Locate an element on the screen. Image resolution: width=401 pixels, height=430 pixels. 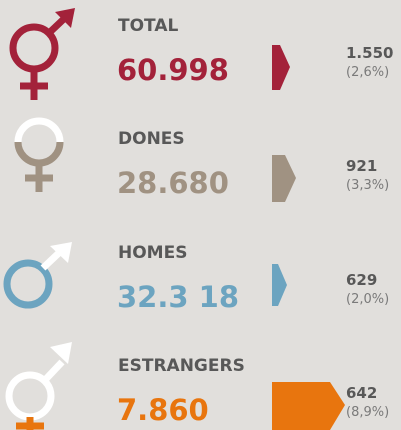
row-pct: (3,3%) is located at coordinates (367, 185).